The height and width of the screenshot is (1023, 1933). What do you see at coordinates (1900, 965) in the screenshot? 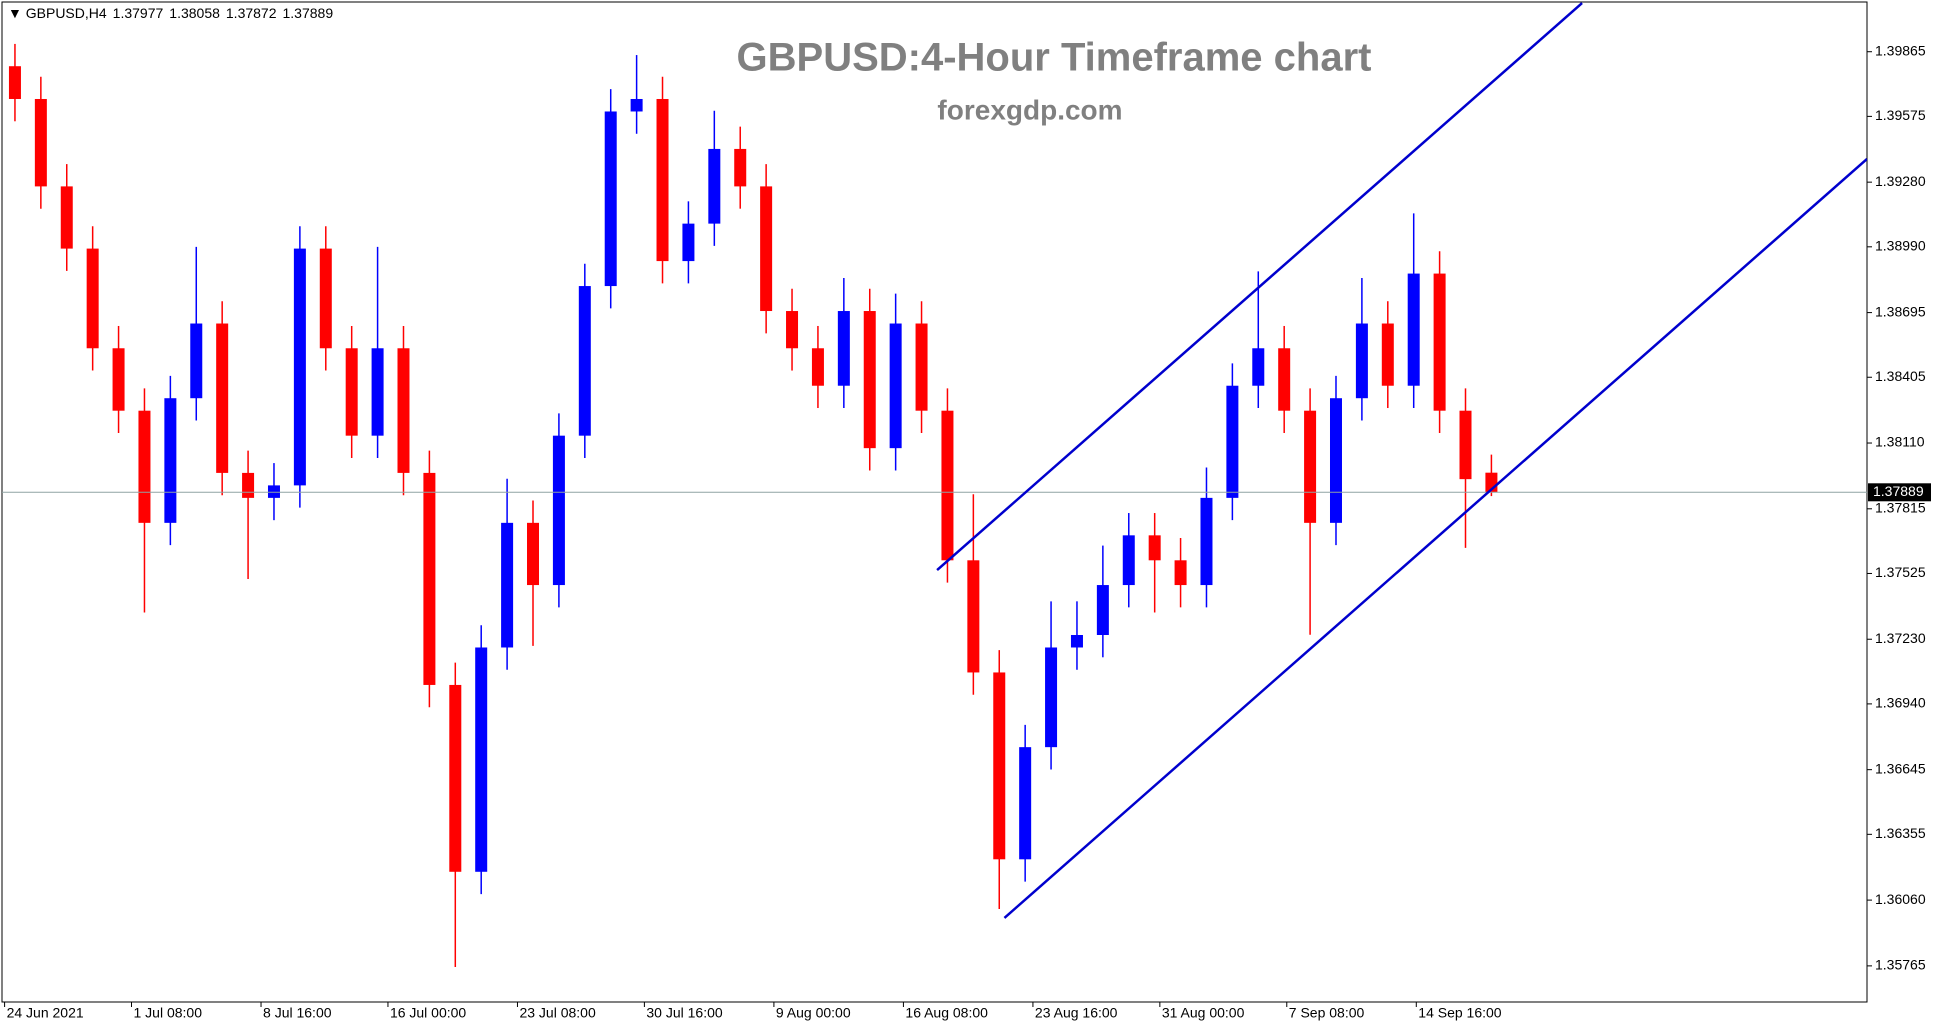
I see `y-tick-label: 1.35765` at bounding box center [1900, 965].